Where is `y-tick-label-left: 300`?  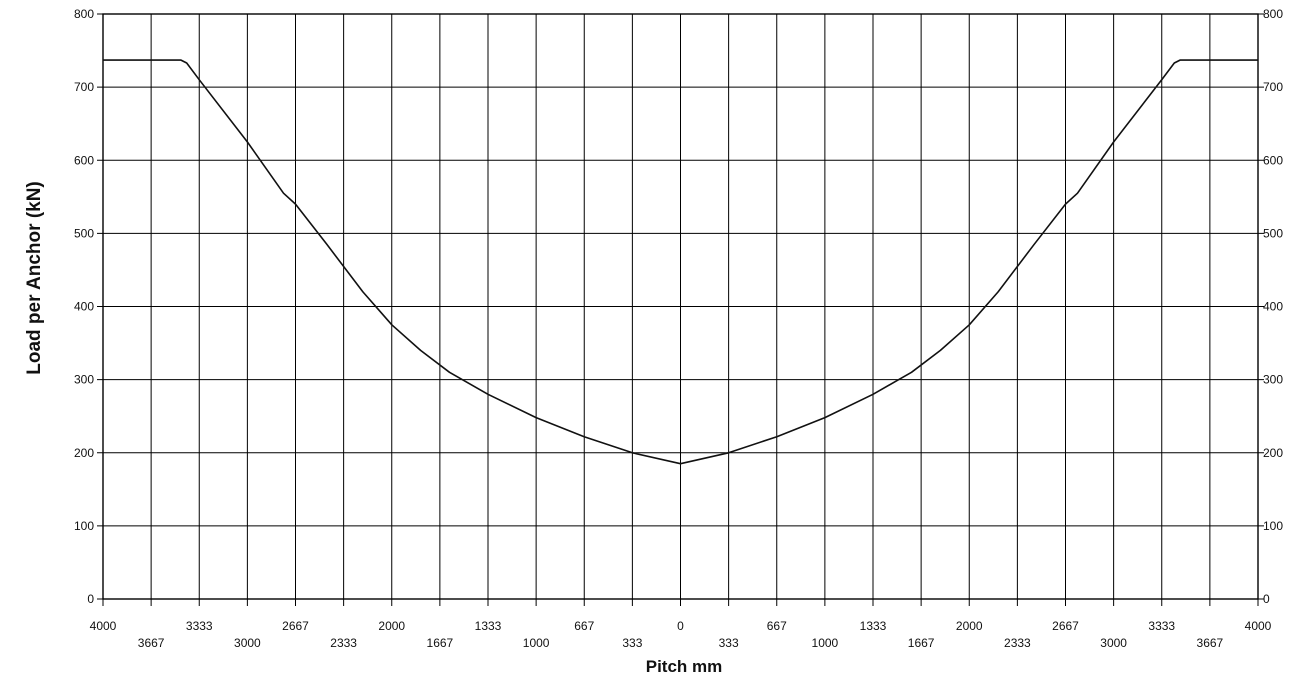 y-tick-label-left: 300 is located at coordinates (84, 380).